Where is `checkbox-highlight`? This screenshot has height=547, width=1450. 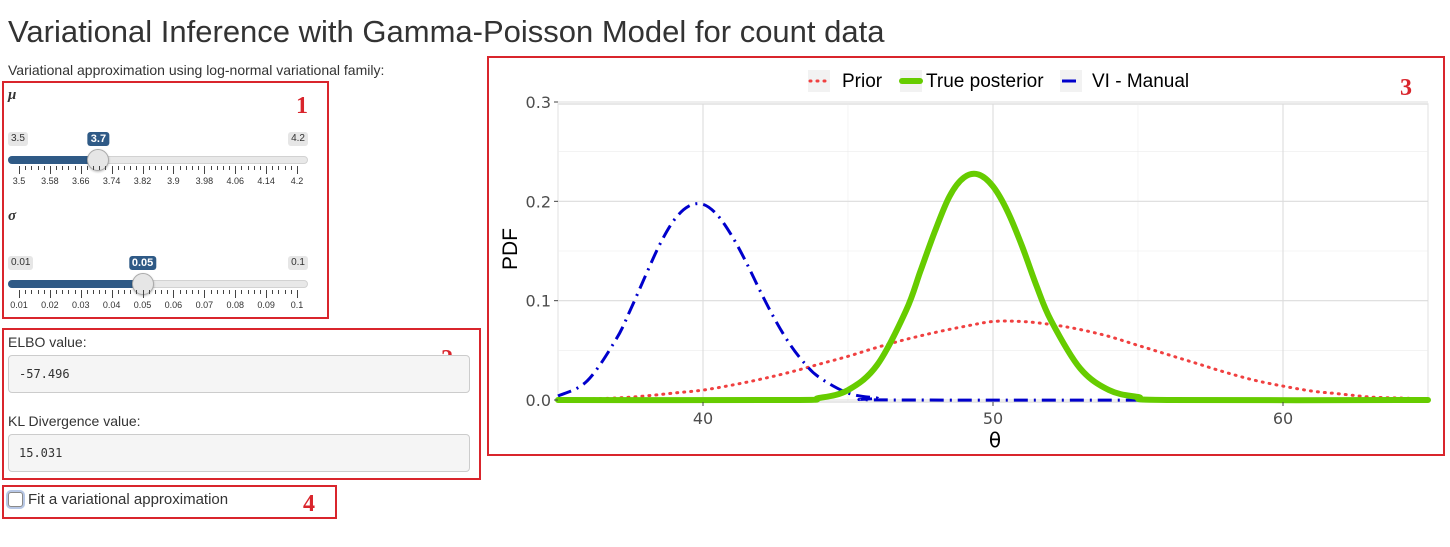
checkbox-highlight is located at coordinates (169, 502).